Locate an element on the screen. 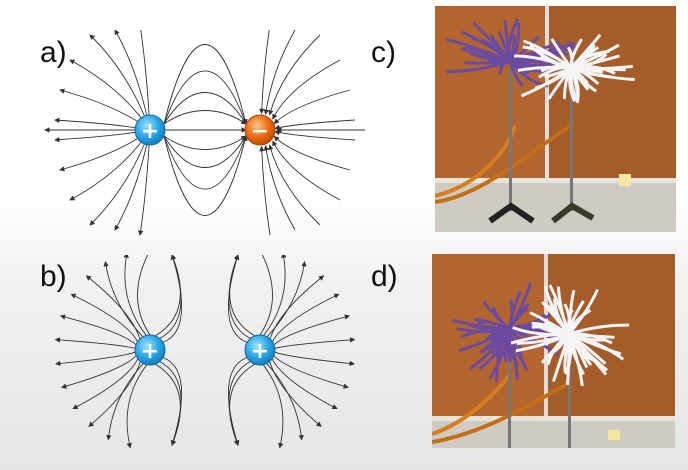  positive-charge-right: + is located at coordinates (260, 350).